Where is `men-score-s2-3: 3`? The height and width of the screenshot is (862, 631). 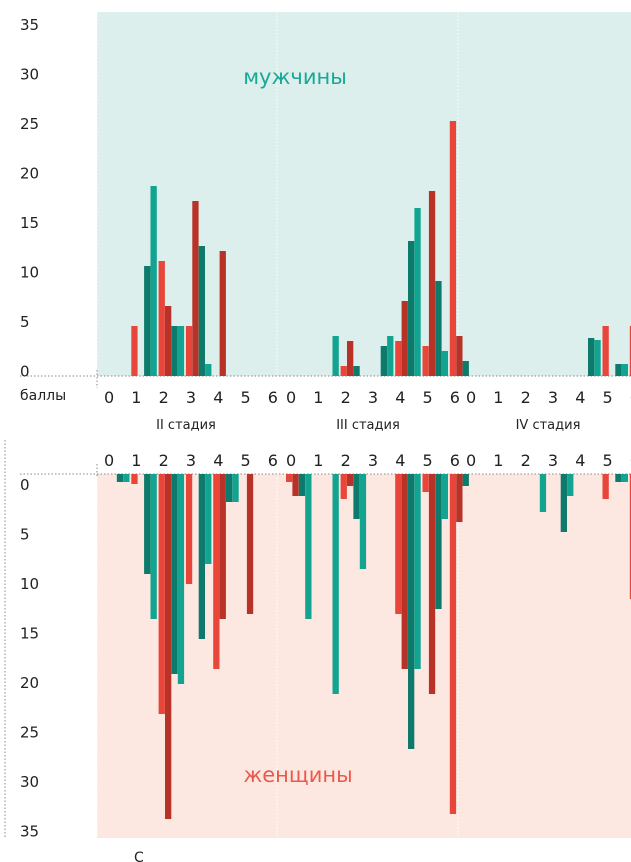
men-score-s2-3: 3 is located at coordinates (553, 397).